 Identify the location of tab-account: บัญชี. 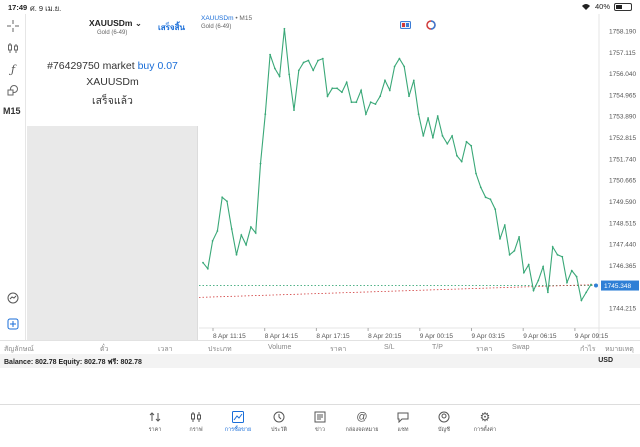
(444, 421).